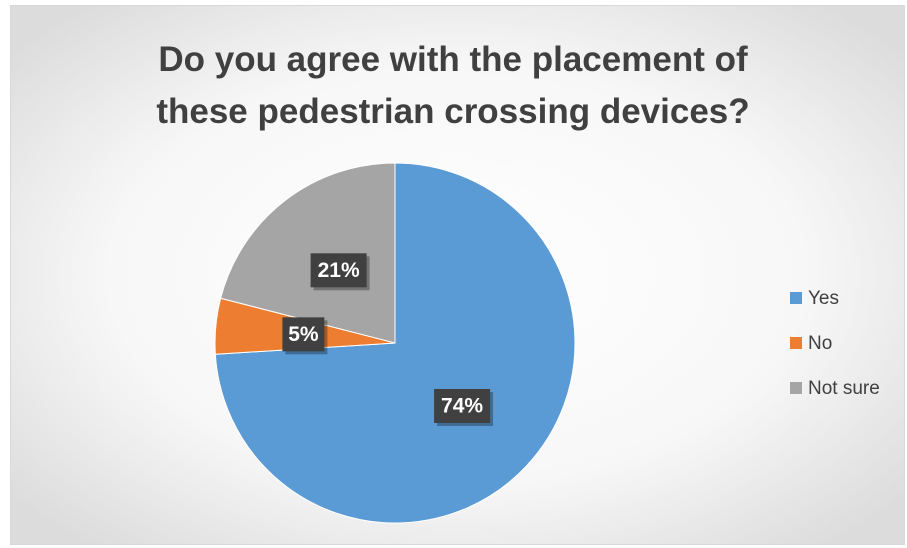  What do you see at coordinates (844, 388) in the screenshot?
I see `legend-label: Not sure` at bounding box center [844, 388].